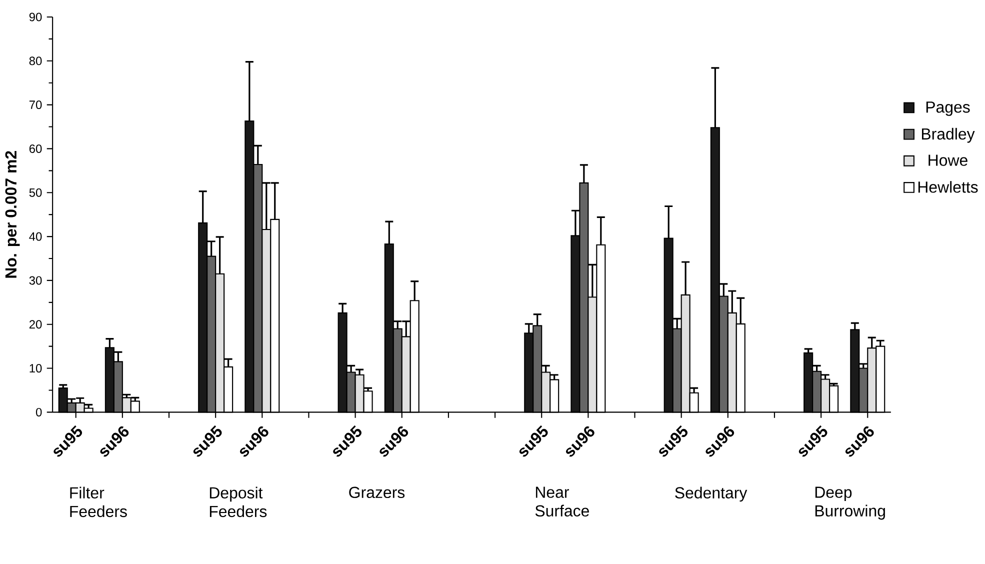  What do you see at coordinates (36, 368) in the screenshot?
I see `y-tick-label: 10` at bounding box center [36, 368].